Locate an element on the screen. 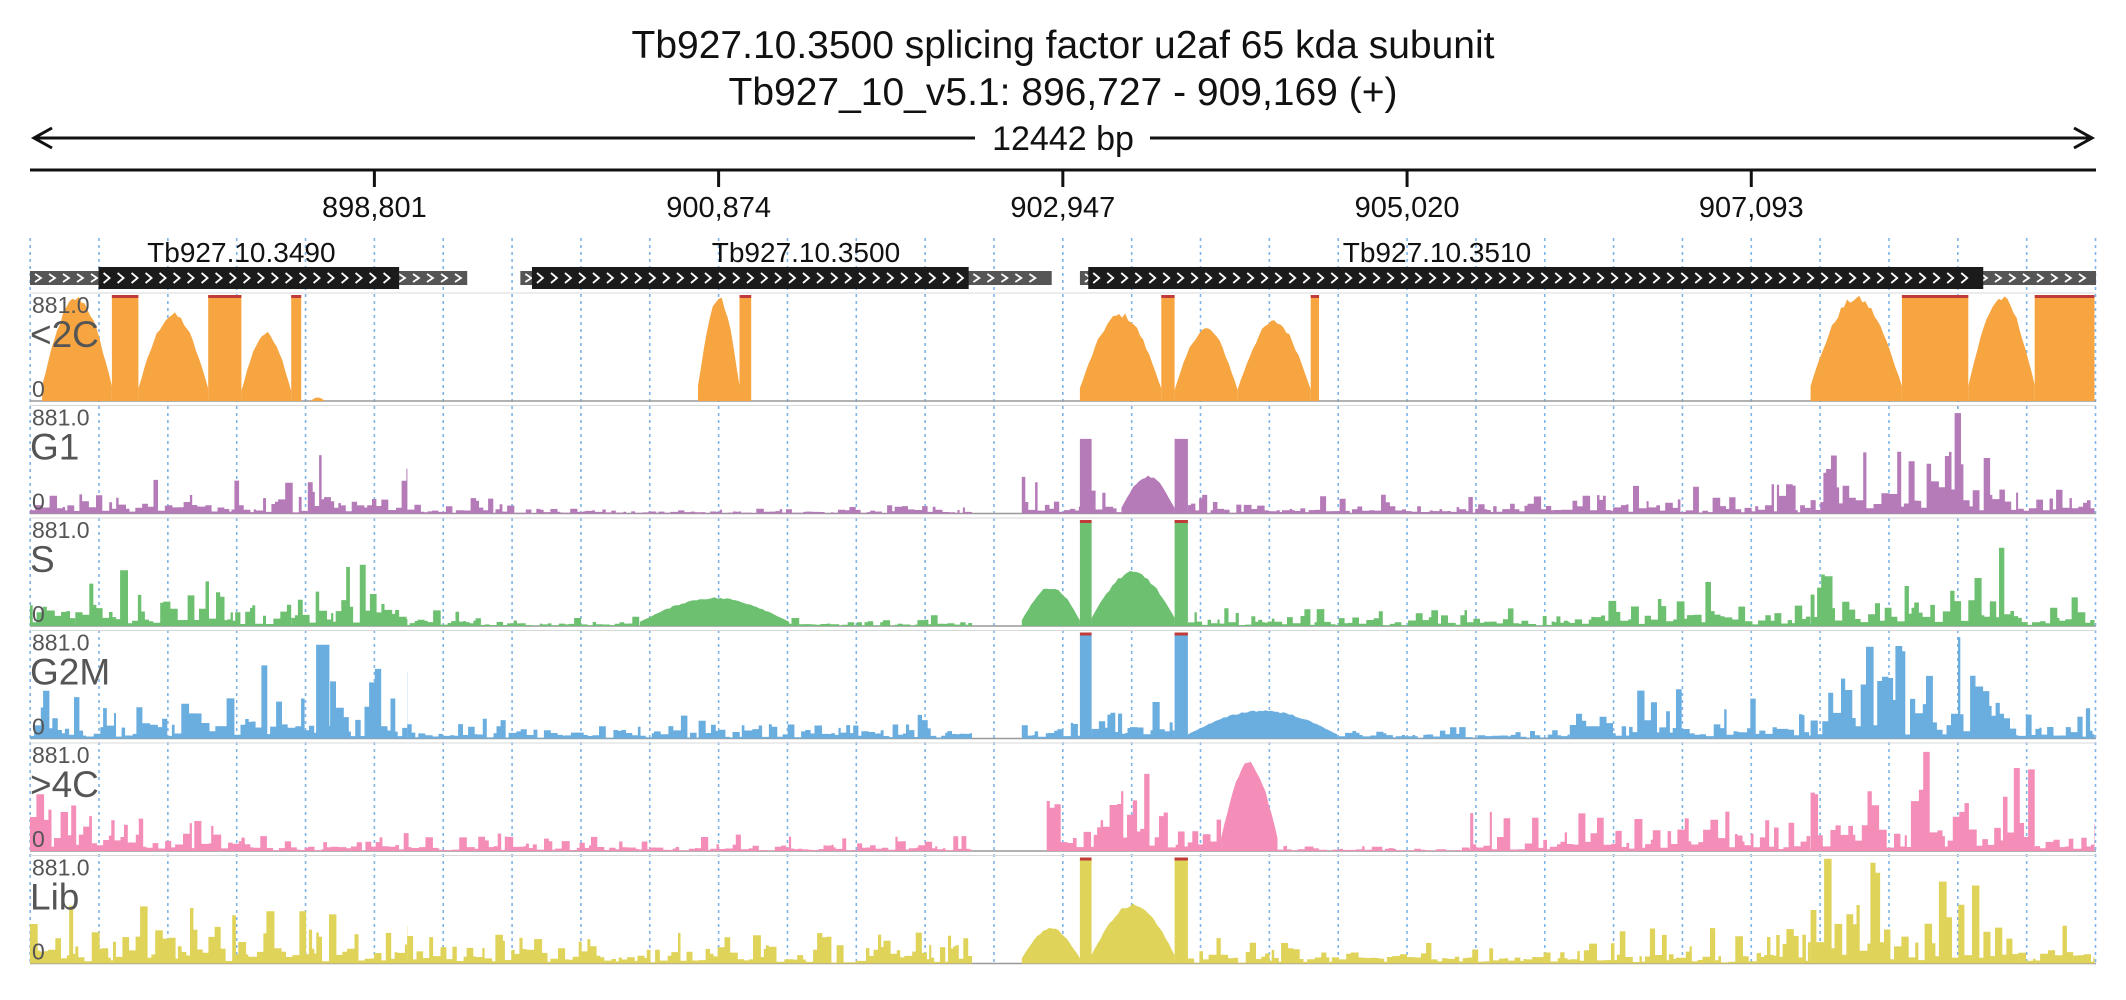 Image resolution: width=2126 pixels, height=1000 pixels. track-name-label: Lib is located at coordinates (54, 897).